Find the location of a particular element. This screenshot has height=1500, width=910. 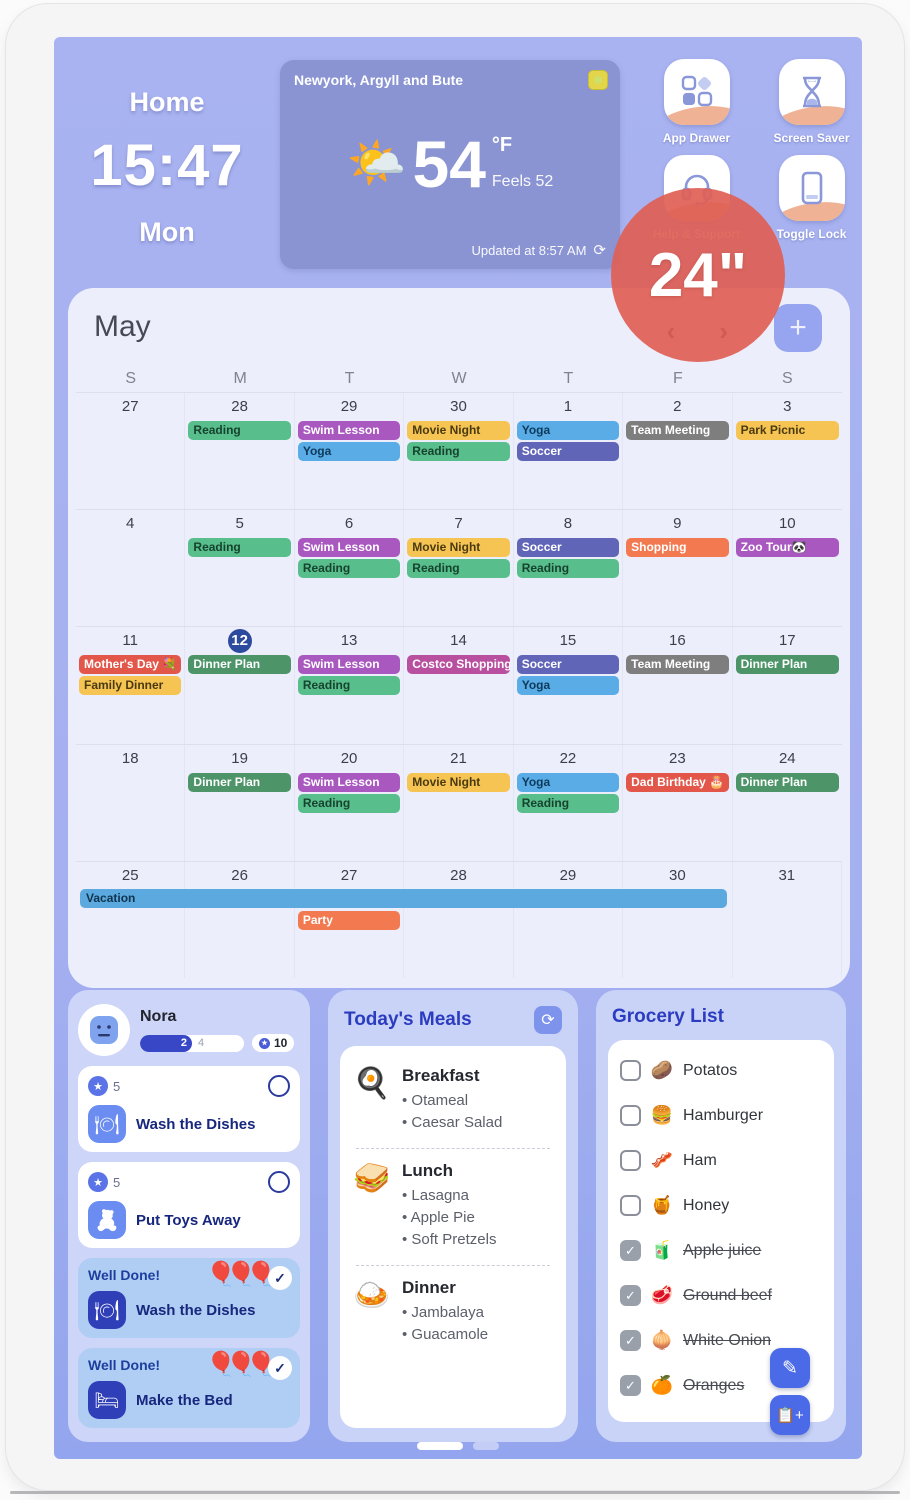

calendar-day-cell: 11 Mother's Day 💐 Family Dinner is located at coordinates (131, 685).